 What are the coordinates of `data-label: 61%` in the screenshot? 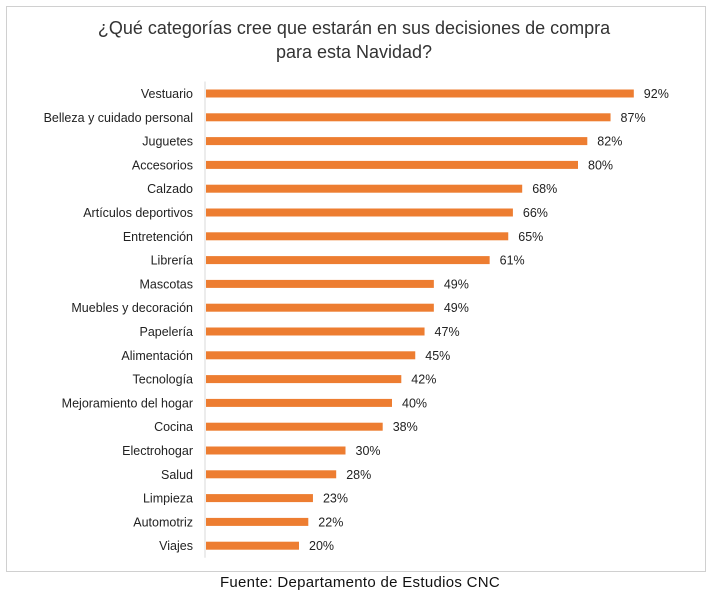 It's located at (512, 261).